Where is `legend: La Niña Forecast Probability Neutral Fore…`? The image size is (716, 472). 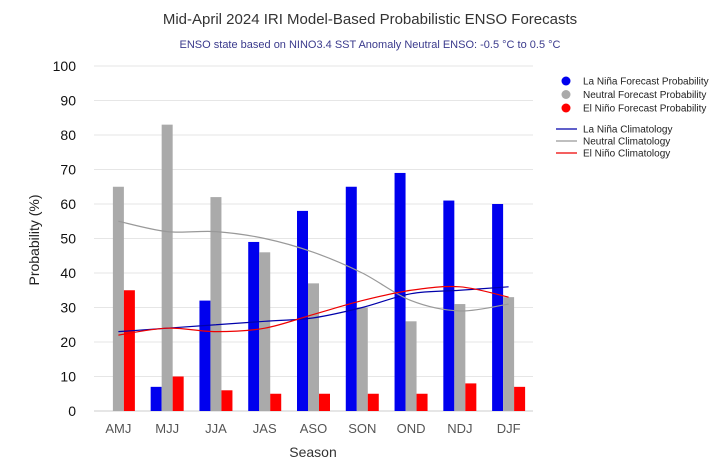
legend: La Niña Forecast Probability Neutral Fore… is located at coordinates (632, 118).